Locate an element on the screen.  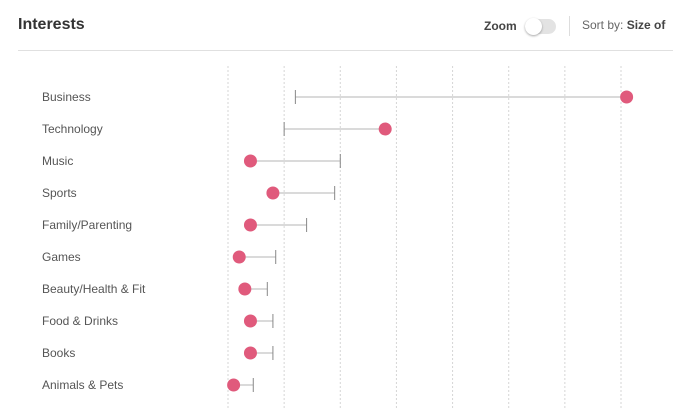
row-label: Music is located at coordinates (57, 161).